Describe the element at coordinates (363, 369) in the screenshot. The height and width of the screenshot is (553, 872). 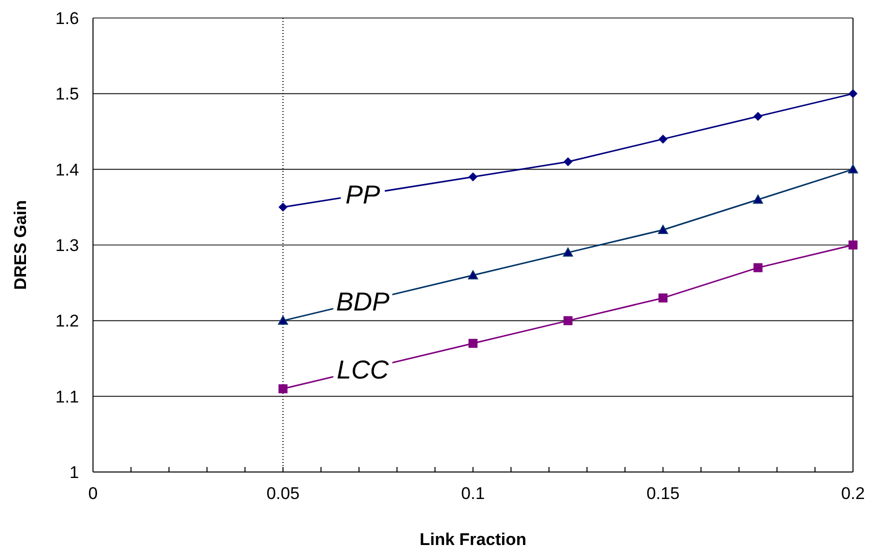
I see `series-label: LCC` at that location.